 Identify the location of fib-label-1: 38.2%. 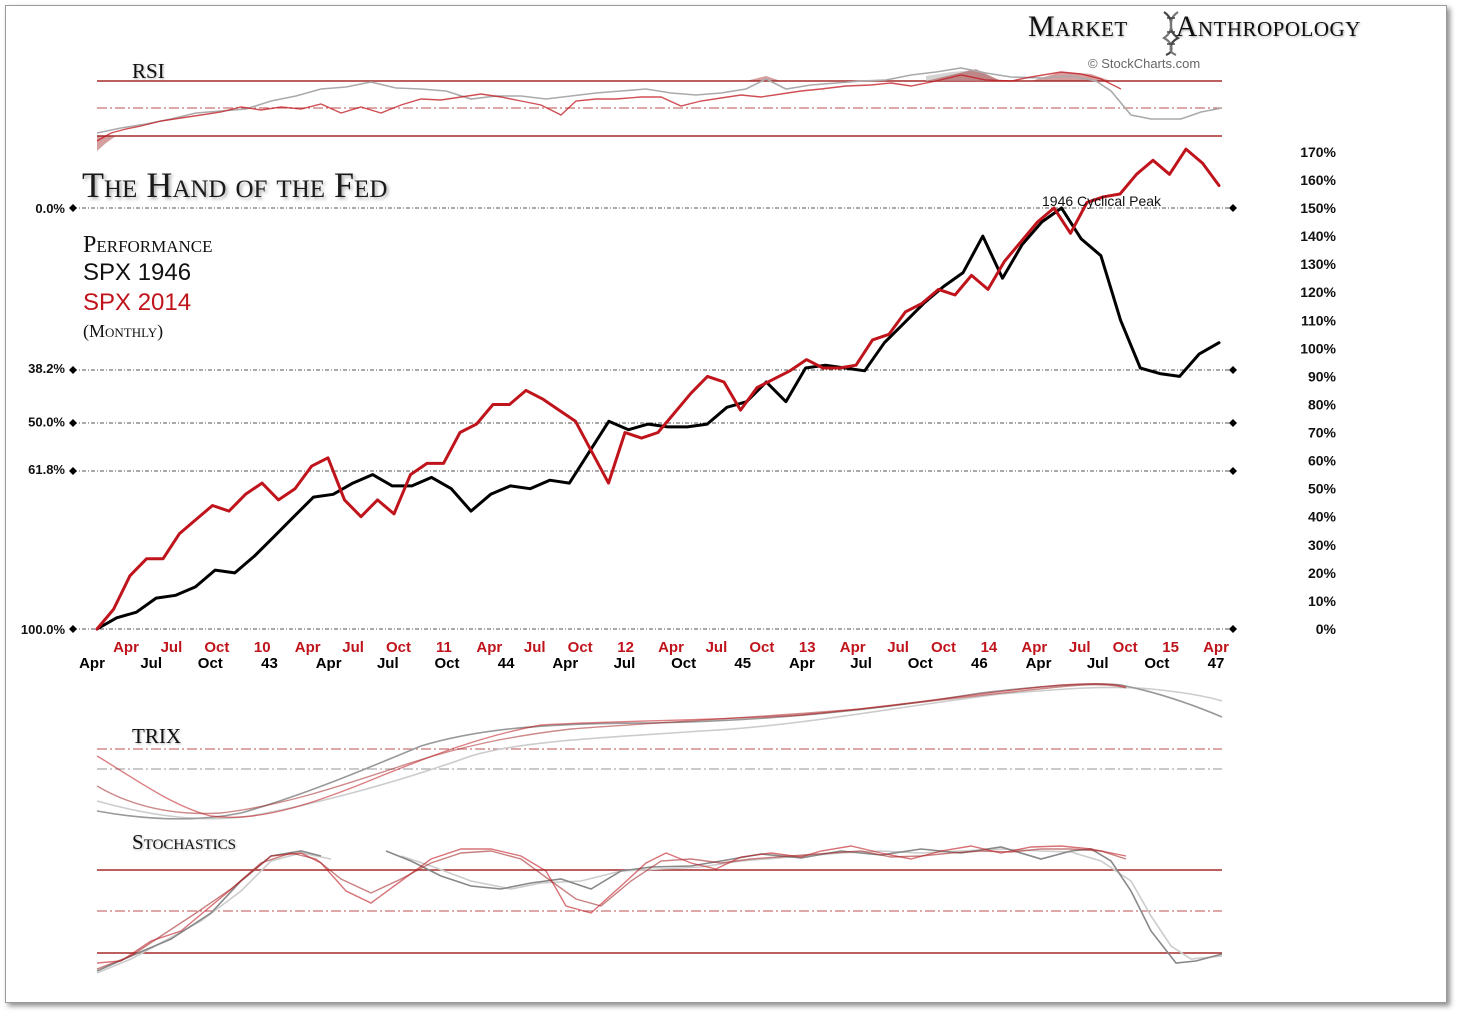
(46, 368).